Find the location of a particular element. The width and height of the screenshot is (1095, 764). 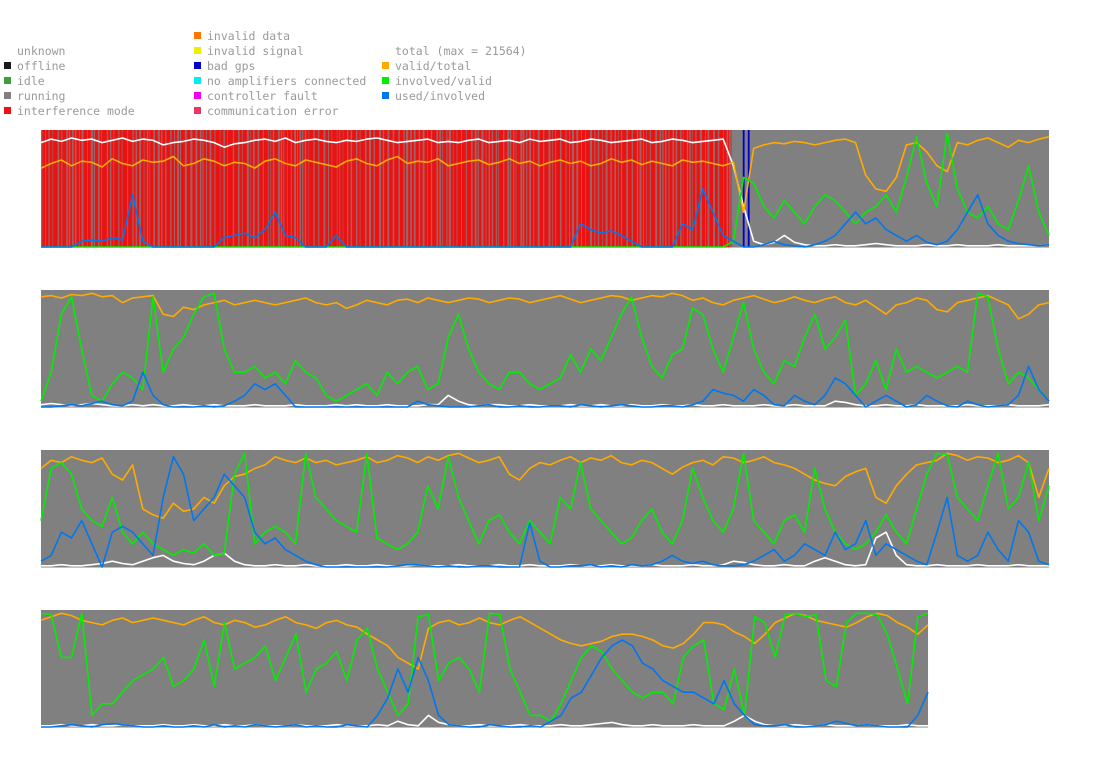

legend-label: involved/valid is located at coordinates (443, 81).